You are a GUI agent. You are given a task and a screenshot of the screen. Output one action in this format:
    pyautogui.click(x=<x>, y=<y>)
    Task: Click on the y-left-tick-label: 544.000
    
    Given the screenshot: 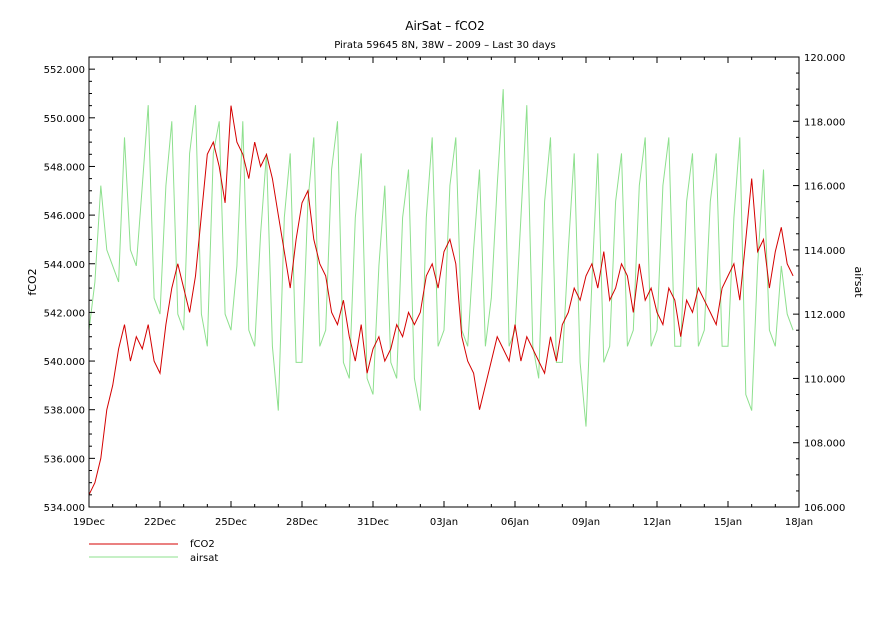 What is the action you would take?
    pyautogui.click(x=64, y=265)
    